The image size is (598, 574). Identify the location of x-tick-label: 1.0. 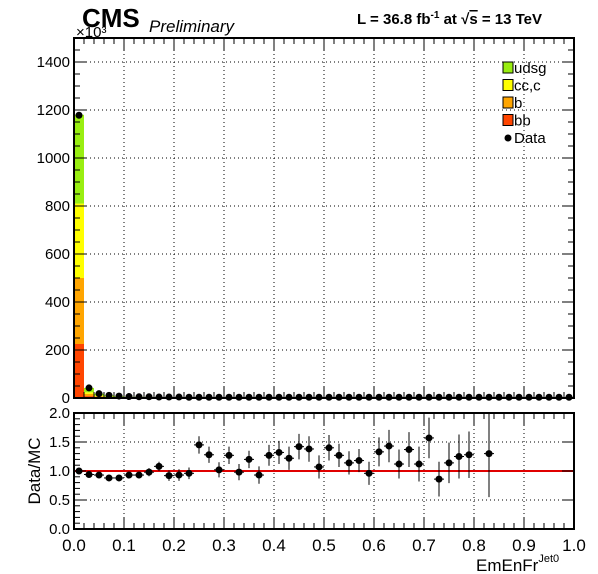
(574, 545).